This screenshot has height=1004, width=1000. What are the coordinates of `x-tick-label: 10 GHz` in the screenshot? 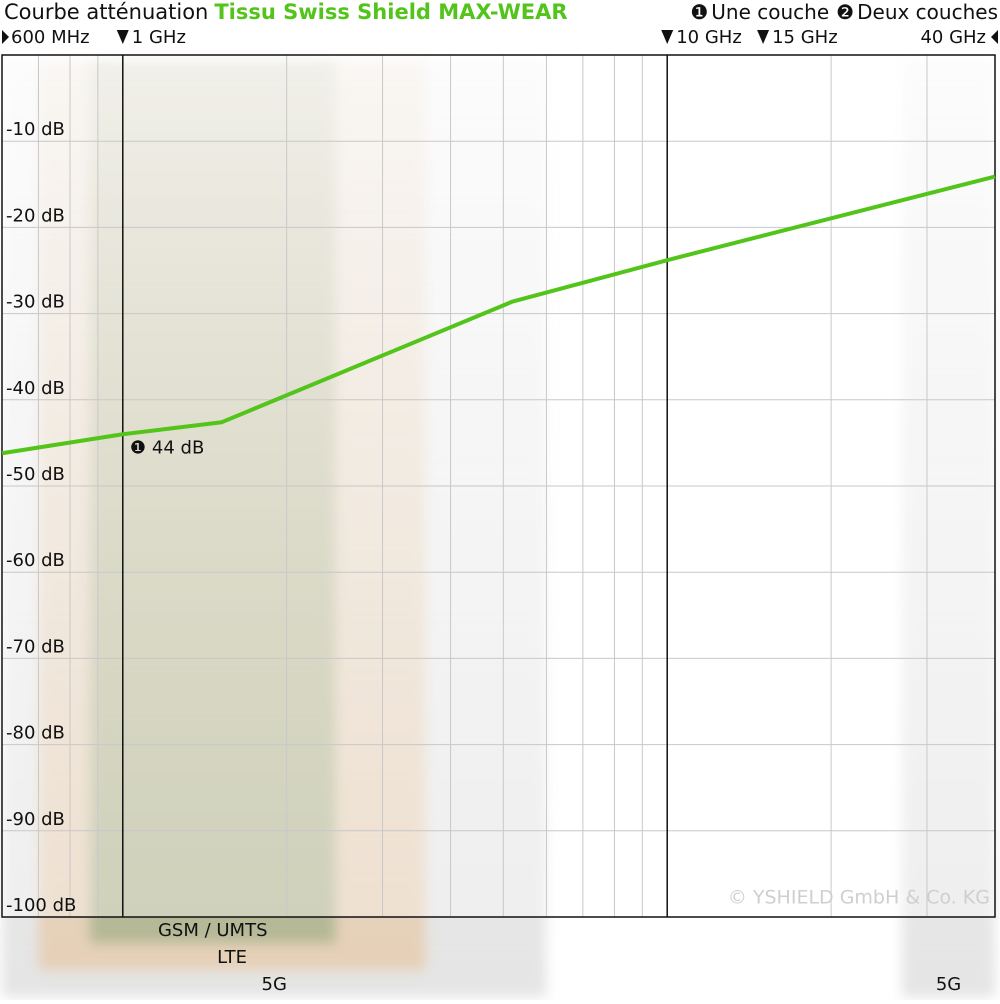 It's located at (709, 37).